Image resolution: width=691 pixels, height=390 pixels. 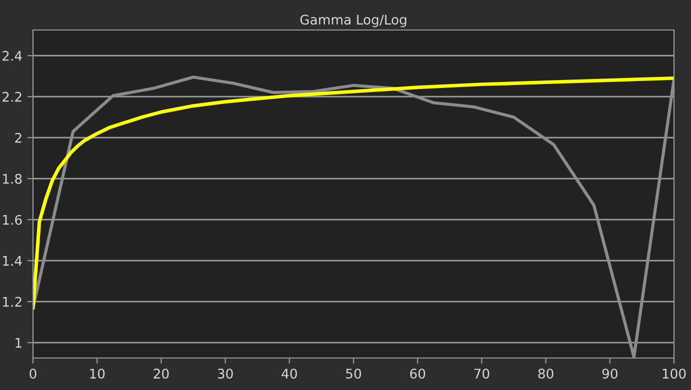 What do you see at coordinates (19, 343) in the screenshot?
I see `y-tick-label: 1` at bounding box center [19, 343].